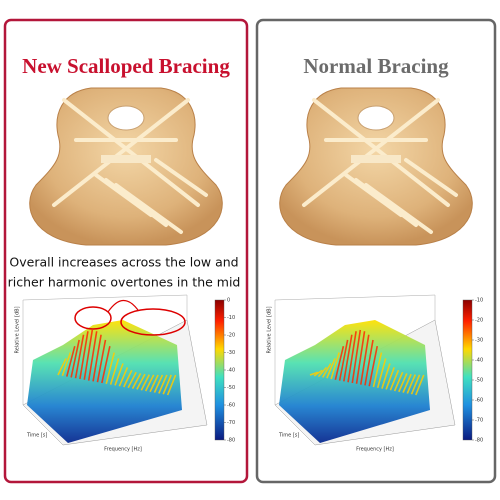 Image resolution: width=500 pixels, height=500 pixels. I want to click on panel-title: Normal Bracing, so click(376, 66).